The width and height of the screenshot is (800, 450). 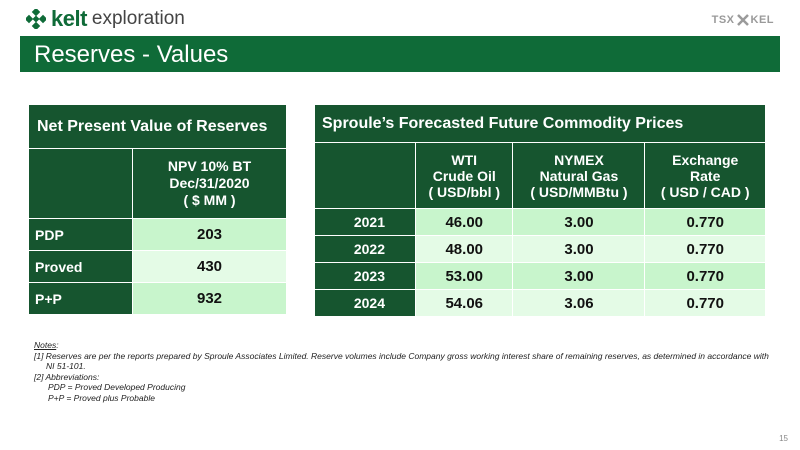 I want to click on nymex-column-header: NYMEX Natural Gas ( USD/MMBtu ), so click(x=579, y=175).